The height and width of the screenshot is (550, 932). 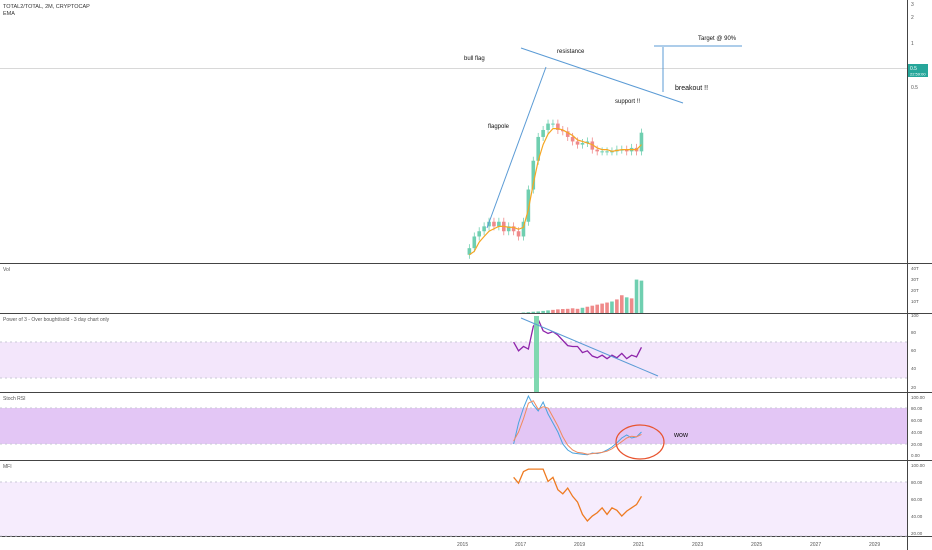 I want to click on annotation-breakout: breakout !!, so click(x=691, y=88).